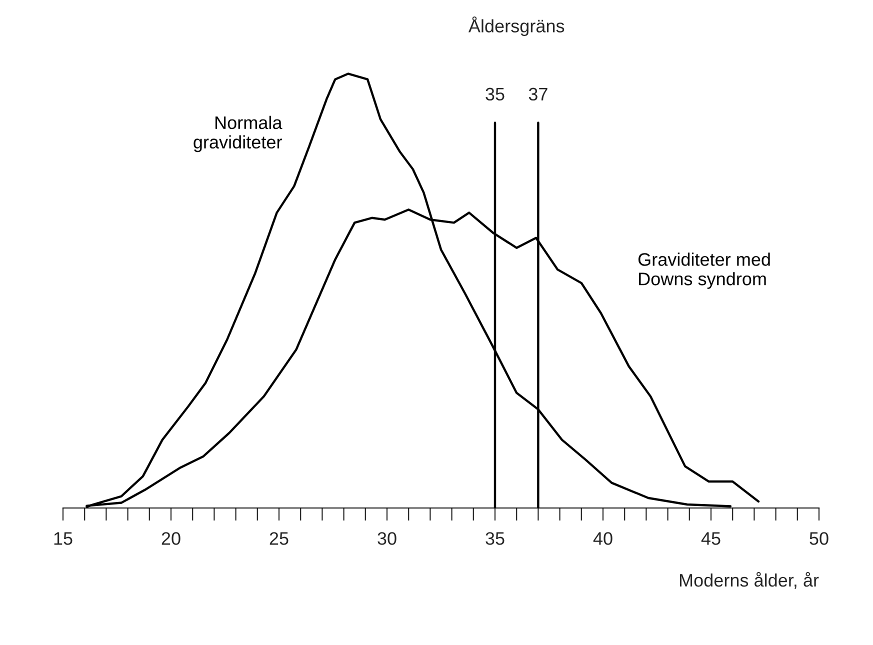 This screenshot has width=873, height=645. What do you see at coordinates (171, 538) in the screenshot?
I see `x-tick-label: 20` at bounding box center [171, 538].